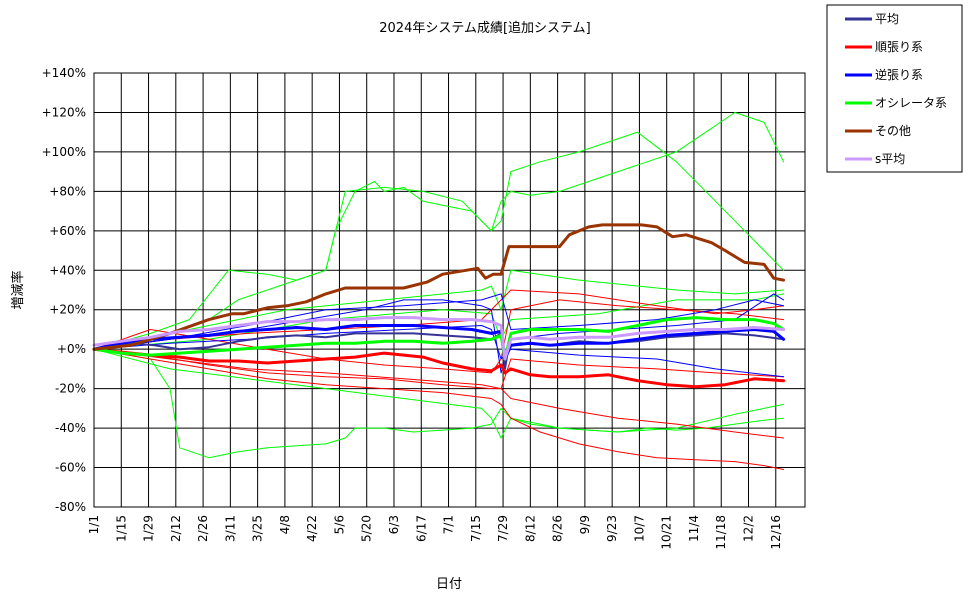  Describe the element at coordinates (64, 152) in the screenshot. I see `y-tick-label: +100%` at that location.